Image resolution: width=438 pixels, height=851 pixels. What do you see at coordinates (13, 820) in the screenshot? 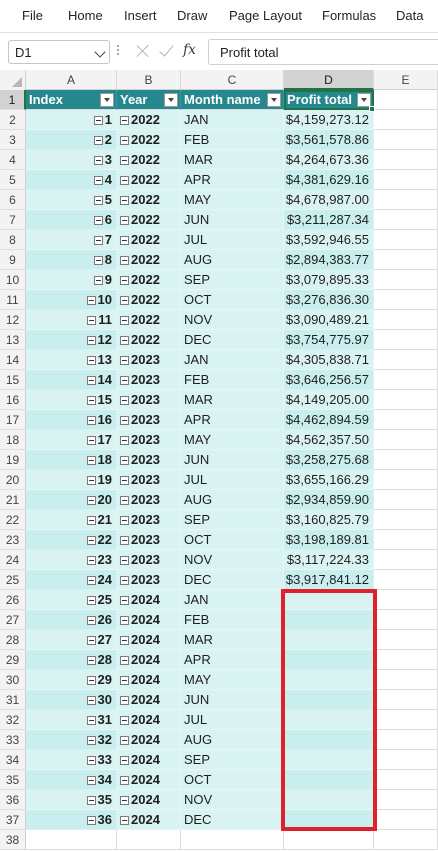
I see `row-header: 37` at bounding box center [13, 820].